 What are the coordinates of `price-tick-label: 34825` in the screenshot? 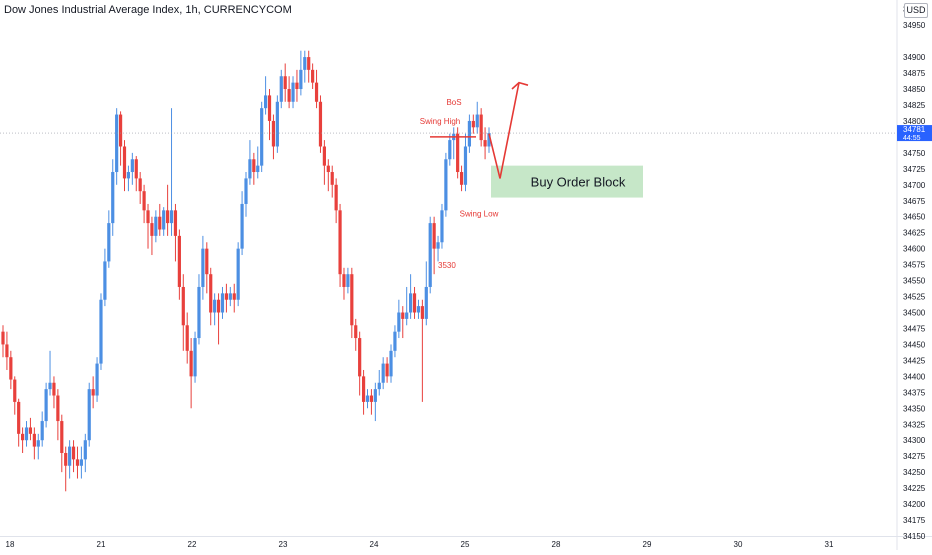 It's located at (914, 105).